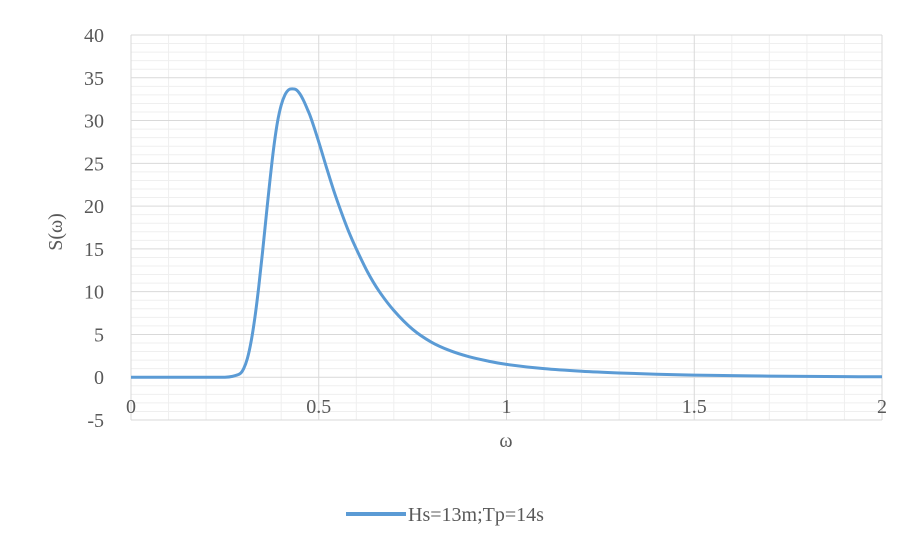  I want to click on y-axis-title: S(ω), so click(56, 232).